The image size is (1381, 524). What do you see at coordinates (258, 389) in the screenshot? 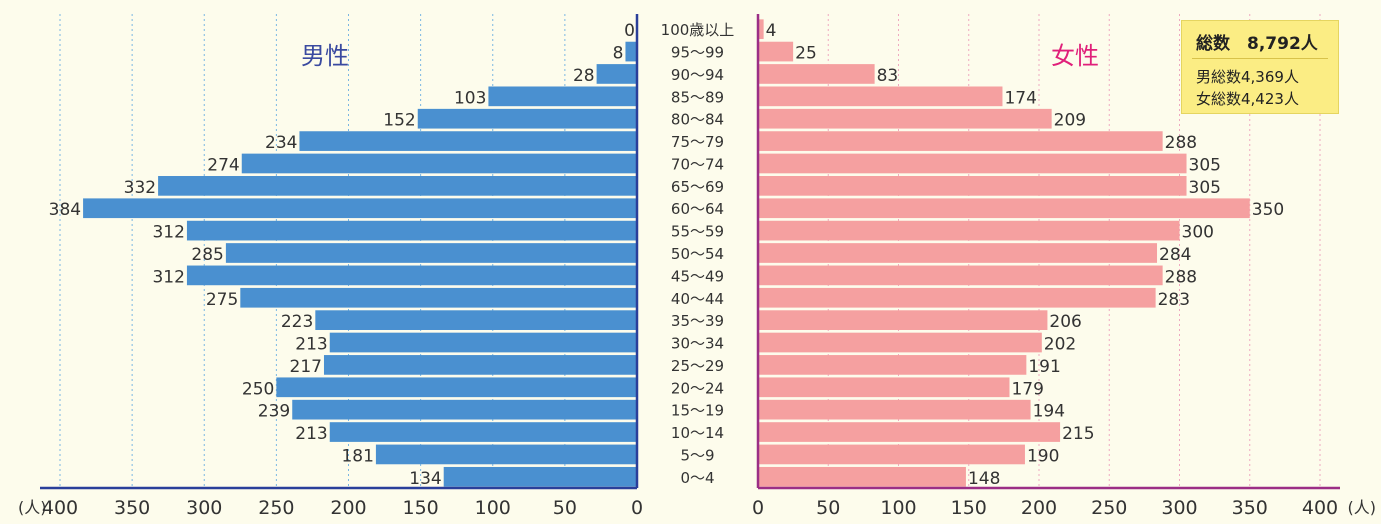
I see `male-value-label: 250` at bounding box center [258, 389].